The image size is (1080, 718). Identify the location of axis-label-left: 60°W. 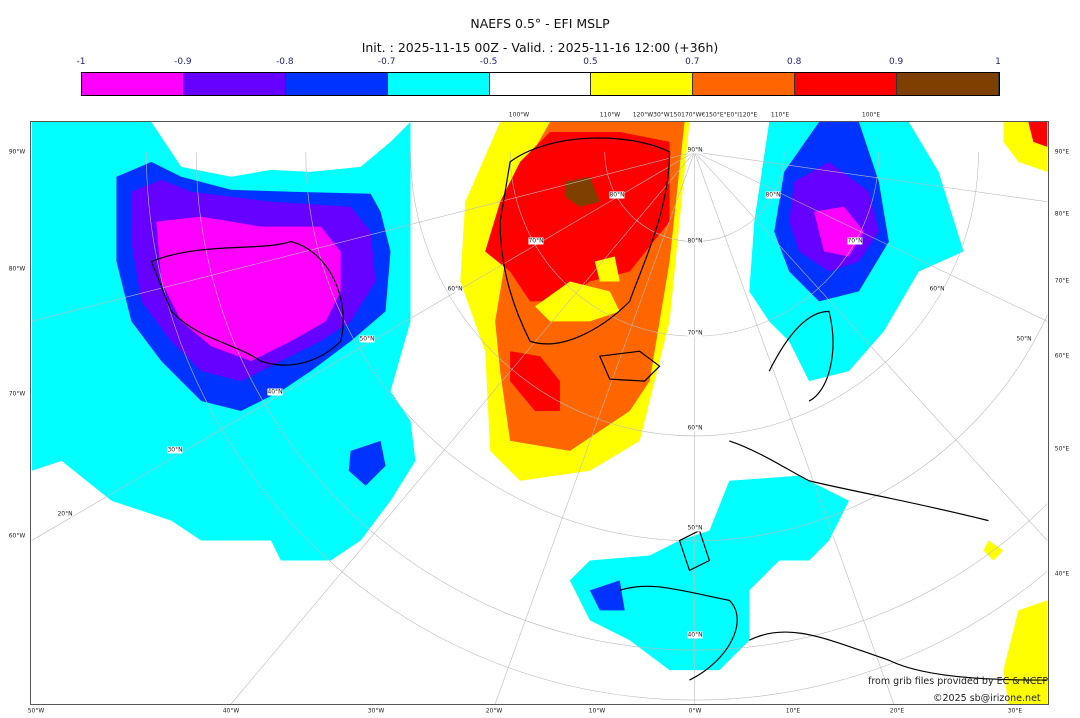
(17, 536).